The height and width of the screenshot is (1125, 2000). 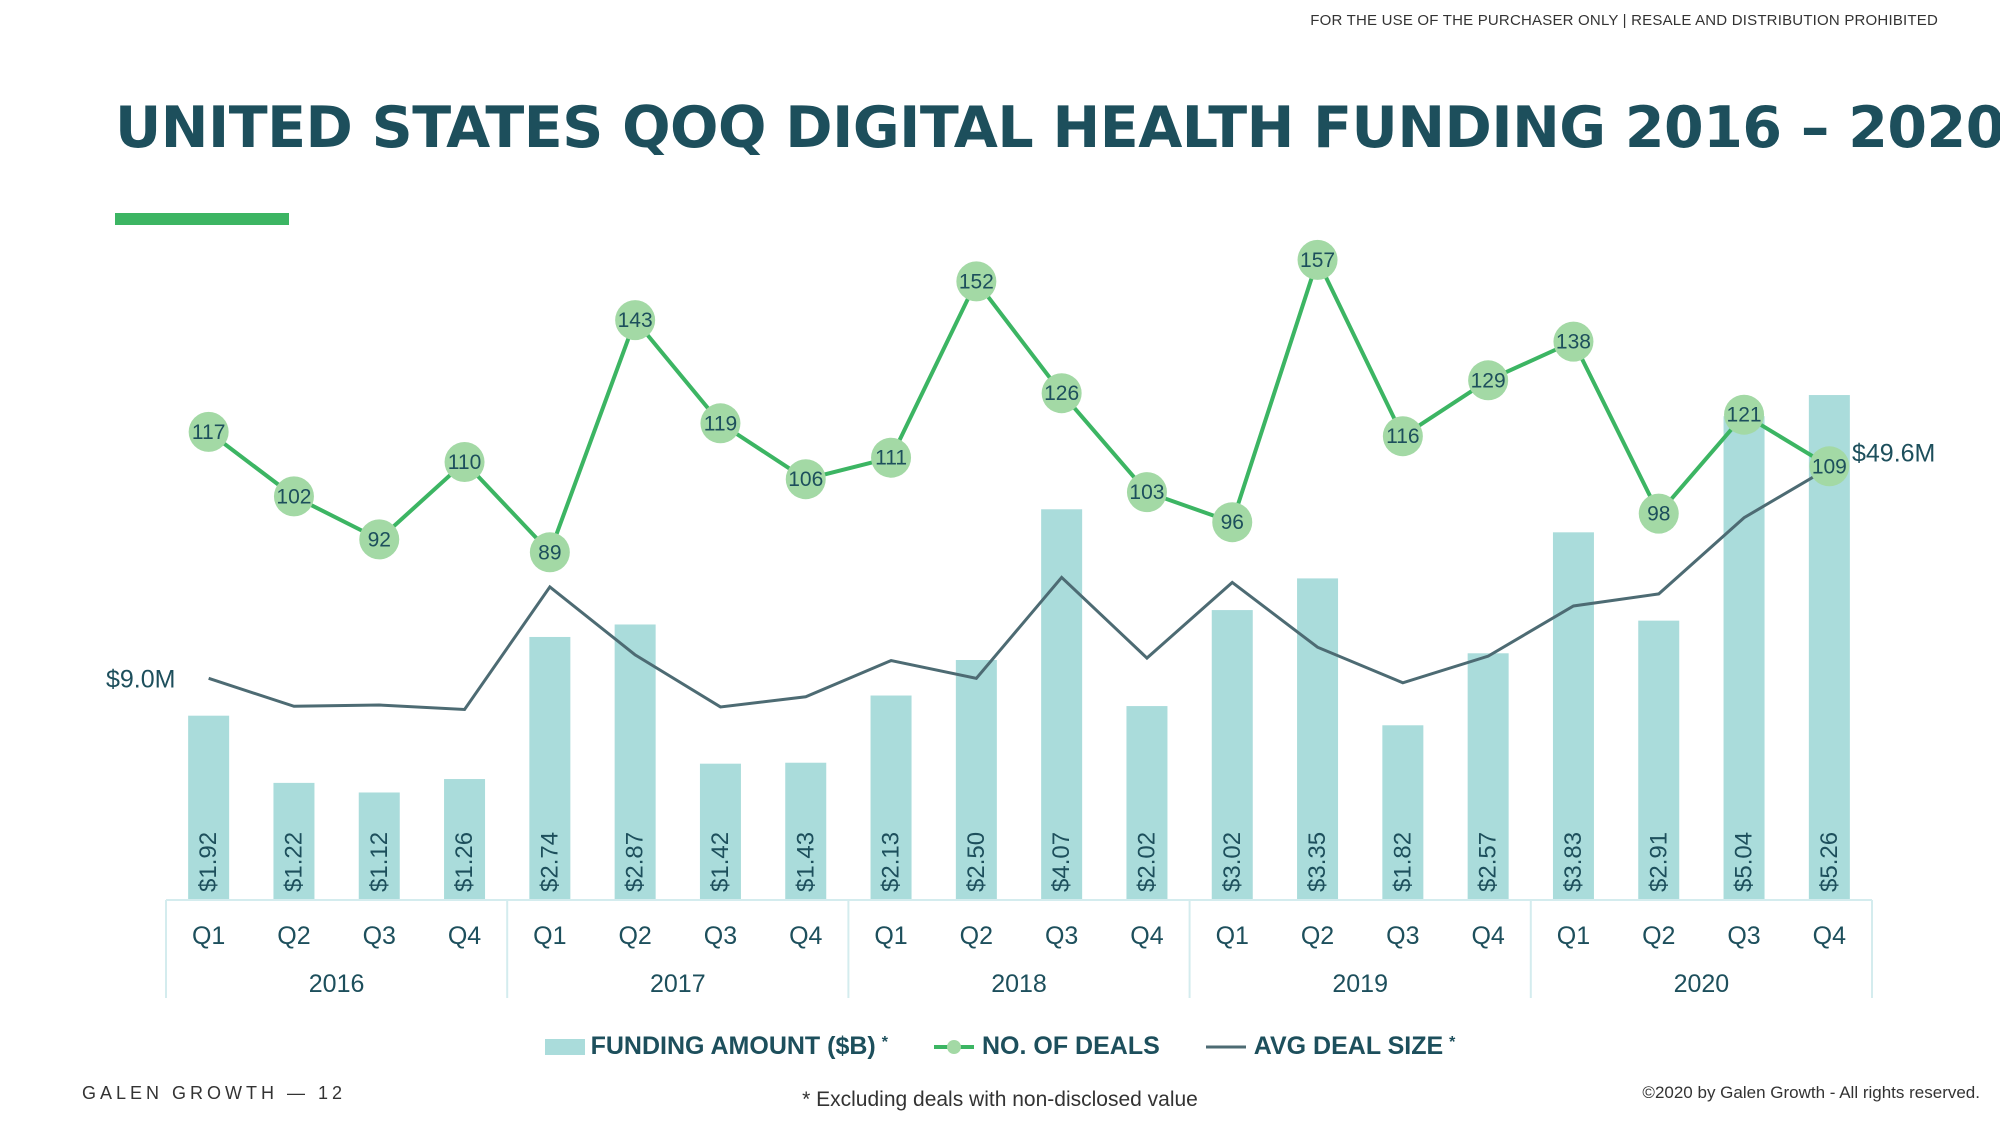 What do you see at coordinates (953, 1046) in the screenshot?
I see `legend-deals-swatch` at bounding box center [953, 1046].